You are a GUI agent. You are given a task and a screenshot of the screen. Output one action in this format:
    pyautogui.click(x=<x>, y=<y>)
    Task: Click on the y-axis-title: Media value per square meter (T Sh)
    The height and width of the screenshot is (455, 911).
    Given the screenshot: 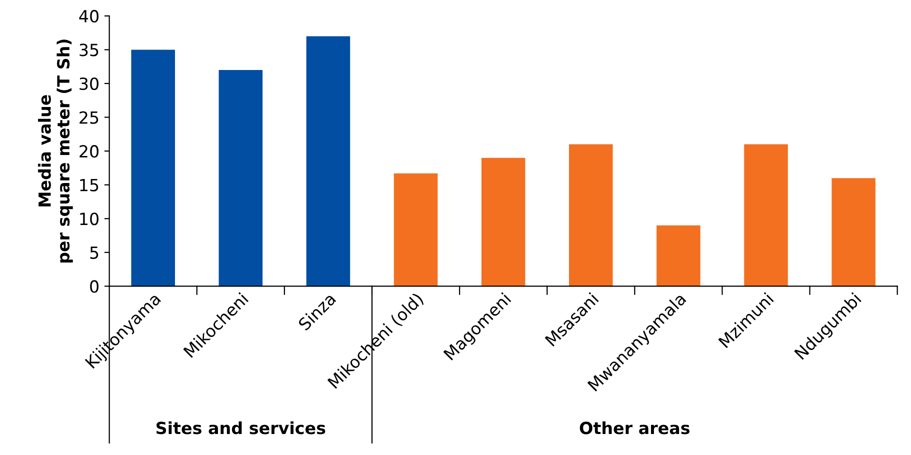 What is the action you would take?
    pyautogui.click(x=55, y=151)
    